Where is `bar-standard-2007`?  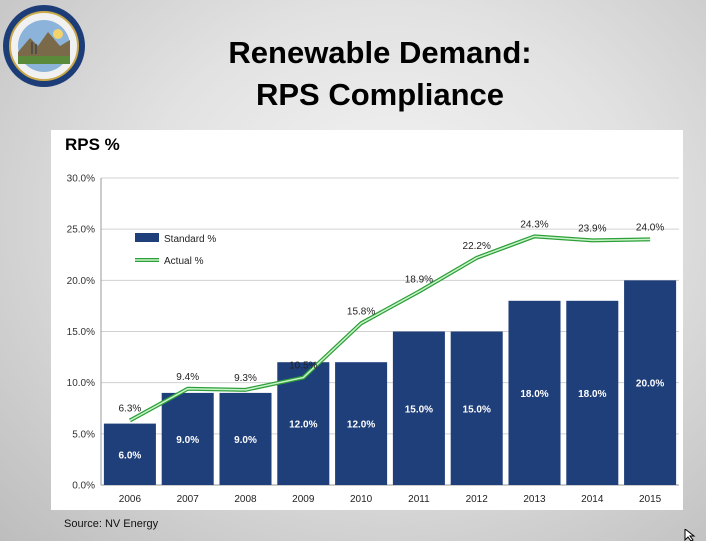
bar-standard-2007 is located at coordinates (187, 438).